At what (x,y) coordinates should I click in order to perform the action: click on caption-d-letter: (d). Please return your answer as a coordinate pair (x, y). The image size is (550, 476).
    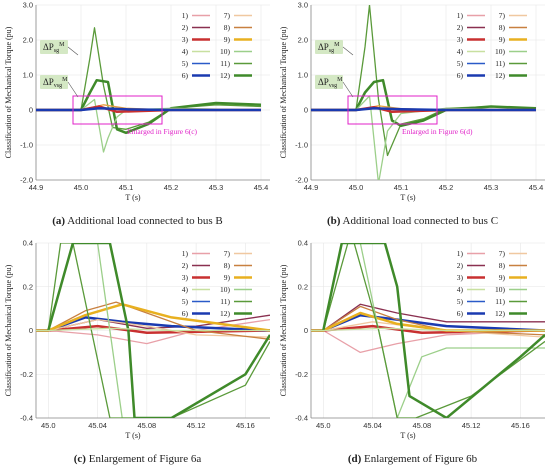
    Looking at the image, I should click on (354, 459).